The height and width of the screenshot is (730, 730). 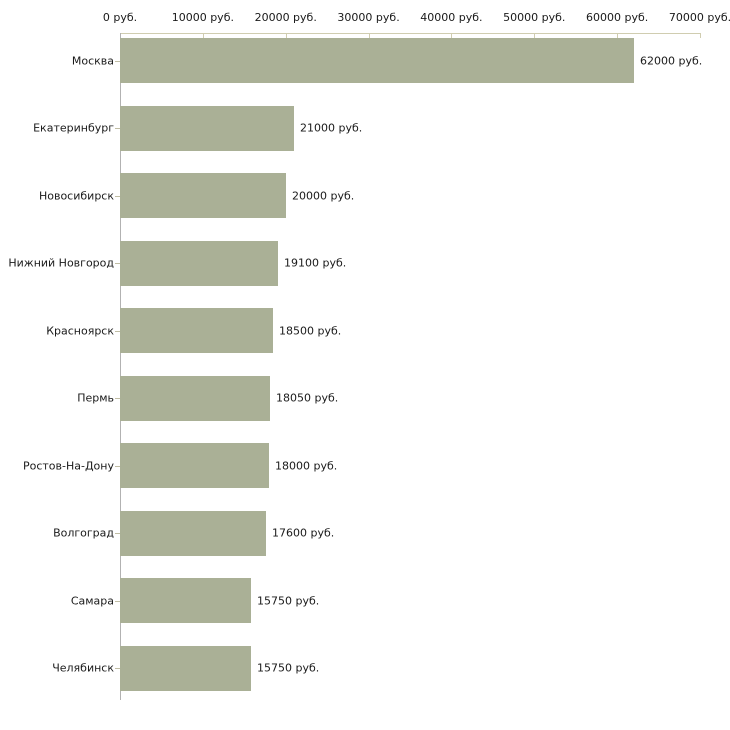 I want to click on value-label: 17600 руб., so click(x=303, y=533).